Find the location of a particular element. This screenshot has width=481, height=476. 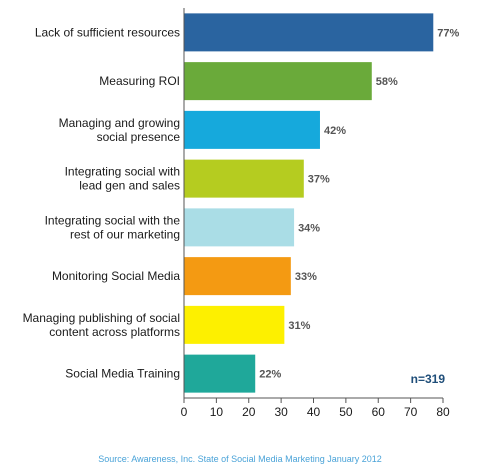

value-label: 33% is located at coordinates (306, 277).